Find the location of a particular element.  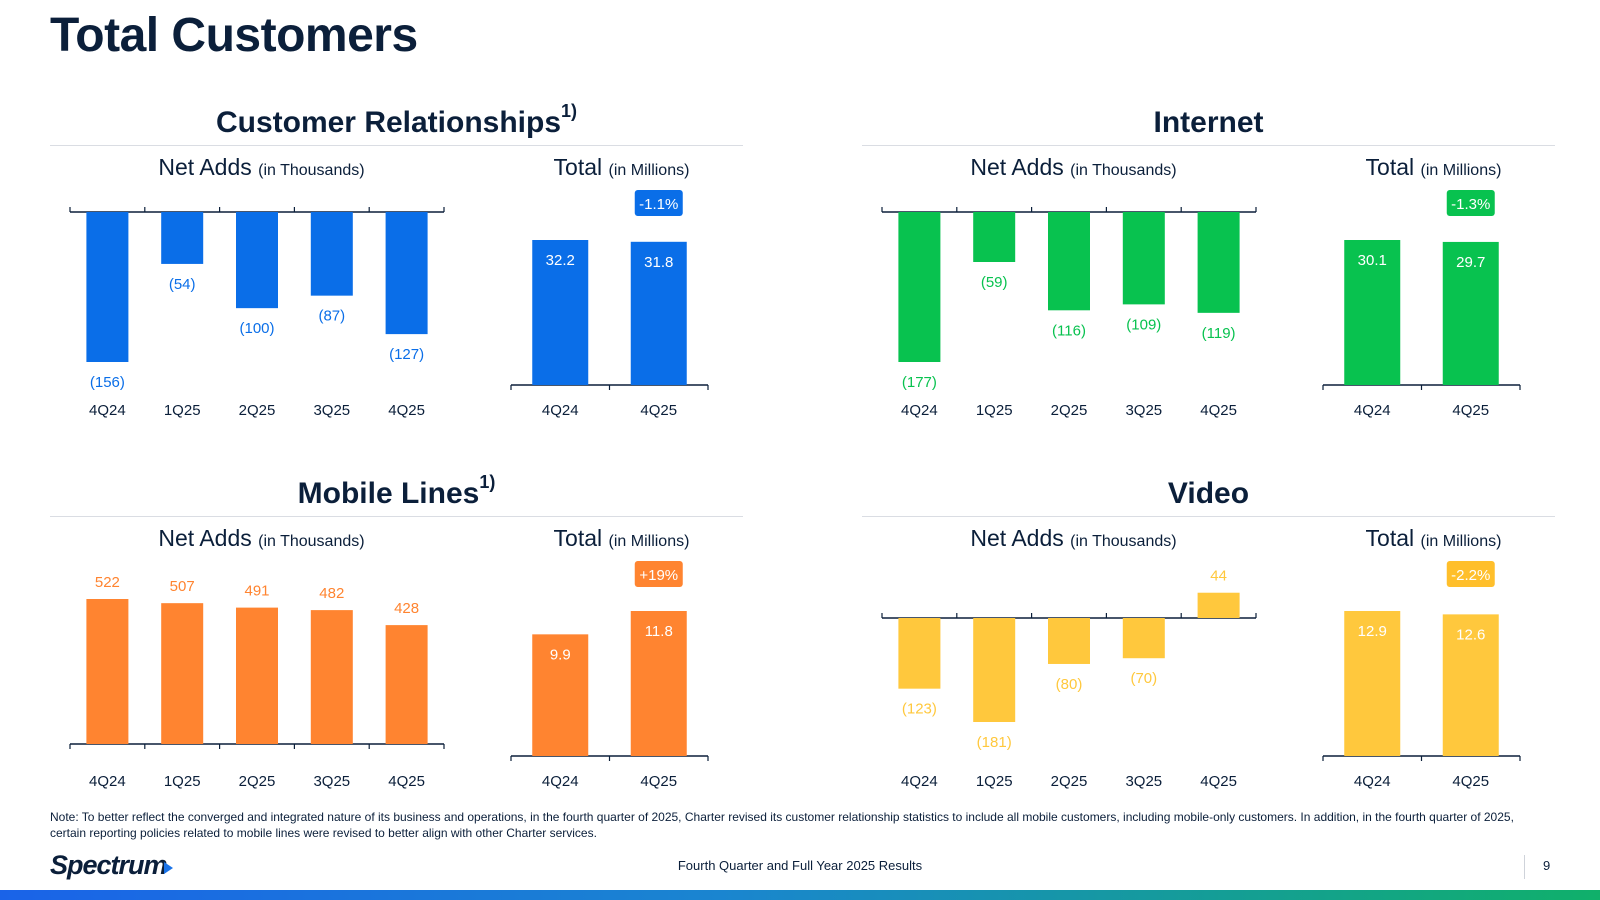

data-label: 12.6 is located at coordinates (1470, 634).